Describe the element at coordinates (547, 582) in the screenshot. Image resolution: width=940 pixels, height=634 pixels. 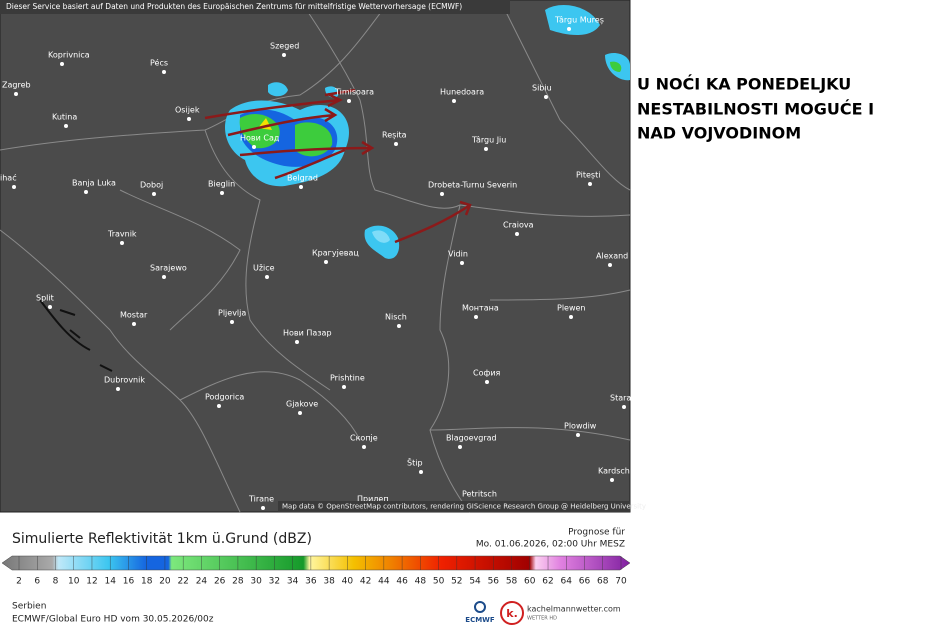
I see `scale-label: 62` at that location.